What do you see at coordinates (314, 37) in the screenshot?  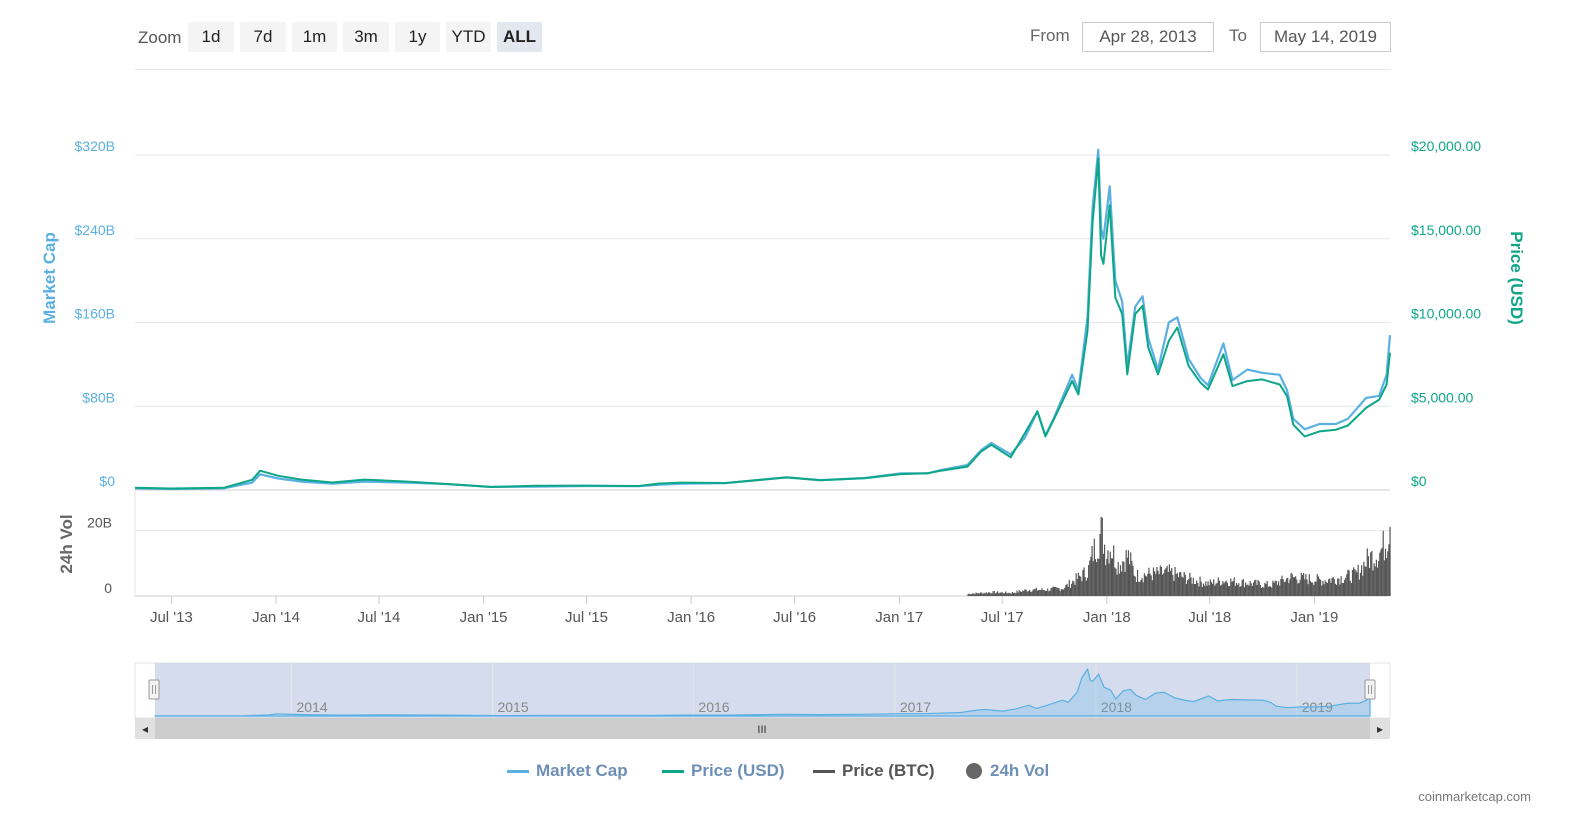 I see `zoom-1m-button: 1m` at bounding box center [314, 37].